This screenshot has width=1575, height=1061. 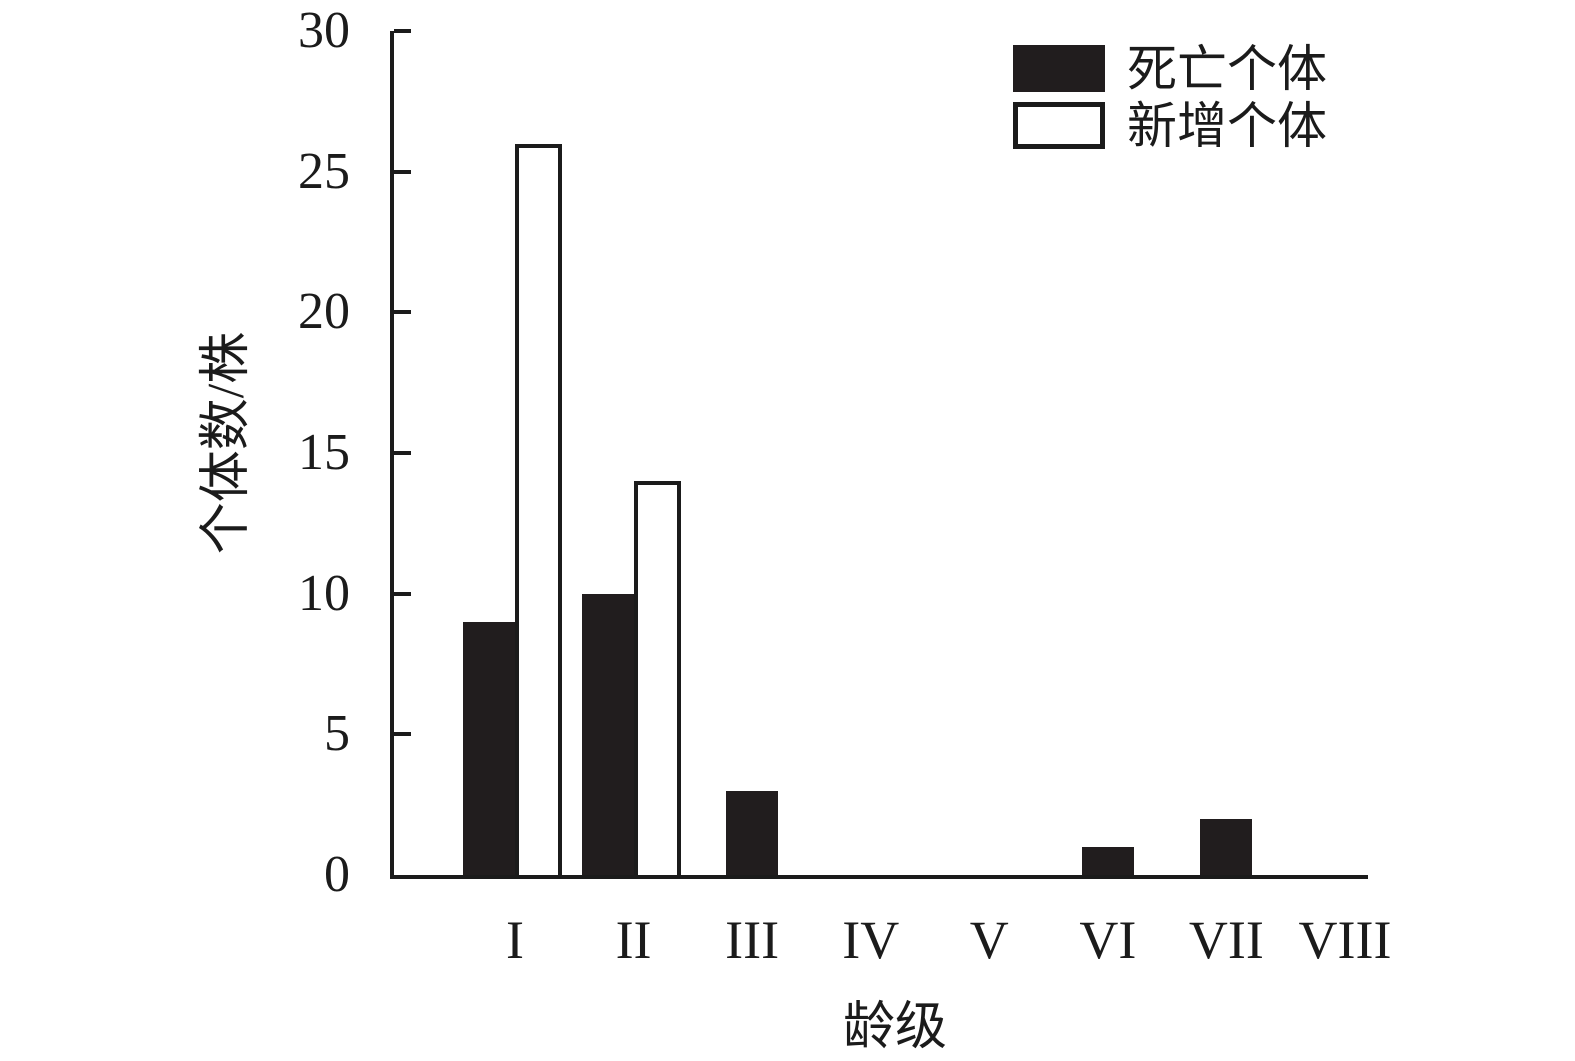 I want to click on legend-label-dead: 死亡个体, so click(x=1227, y=68).